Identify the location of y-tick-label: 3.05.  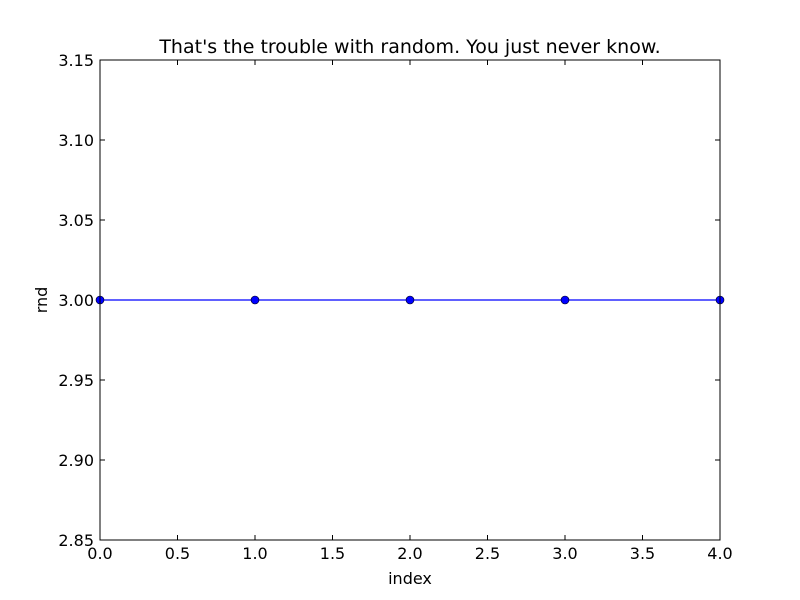
(76, 220).